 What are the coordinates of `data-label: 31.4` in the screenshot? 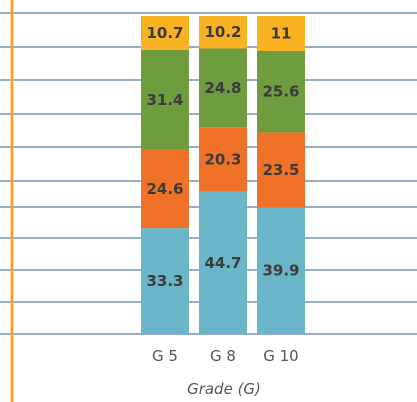 It's located at (164, 100).